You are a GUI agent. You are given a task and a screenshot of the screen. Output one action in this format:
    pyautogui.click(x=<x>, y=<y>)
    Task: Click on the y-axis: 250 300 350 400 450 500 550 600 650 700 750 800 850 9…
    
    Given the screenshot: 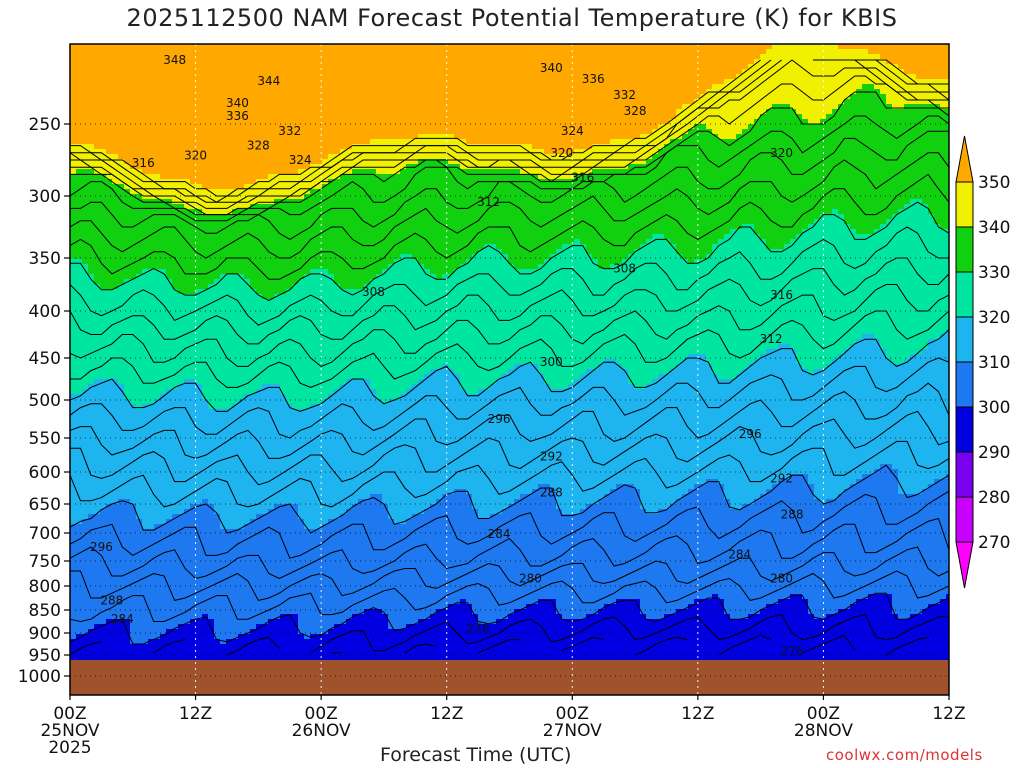 What is the action you would take?
    pyautogui.click(x=44, y=401)
    